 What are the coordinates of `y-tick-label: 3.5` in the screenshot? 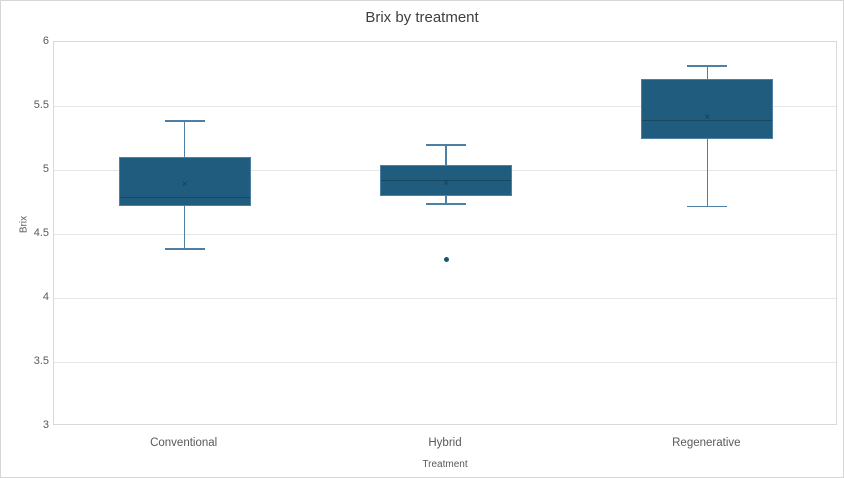 It's located at (41, 361).